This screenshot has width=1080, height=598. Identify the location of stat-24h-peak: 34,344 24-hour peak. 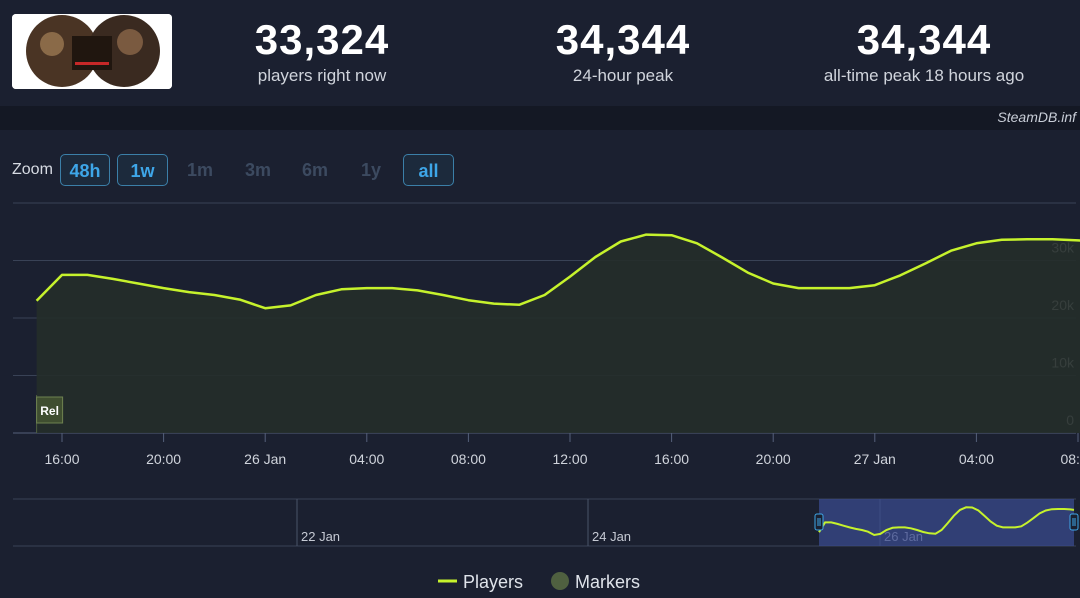
(623, 52).